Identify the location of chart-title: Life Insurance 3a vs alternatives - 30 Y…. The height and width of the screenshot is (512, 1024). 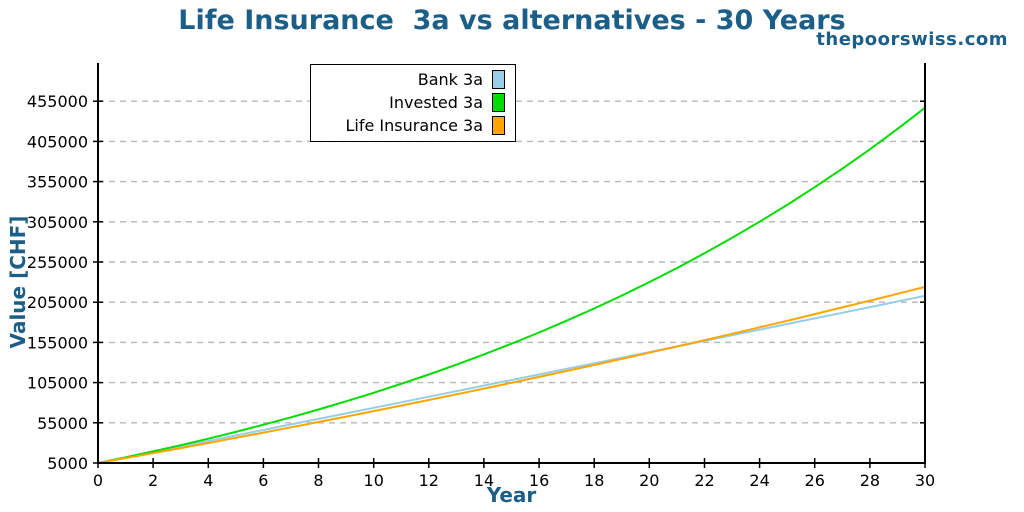
(512, 20).